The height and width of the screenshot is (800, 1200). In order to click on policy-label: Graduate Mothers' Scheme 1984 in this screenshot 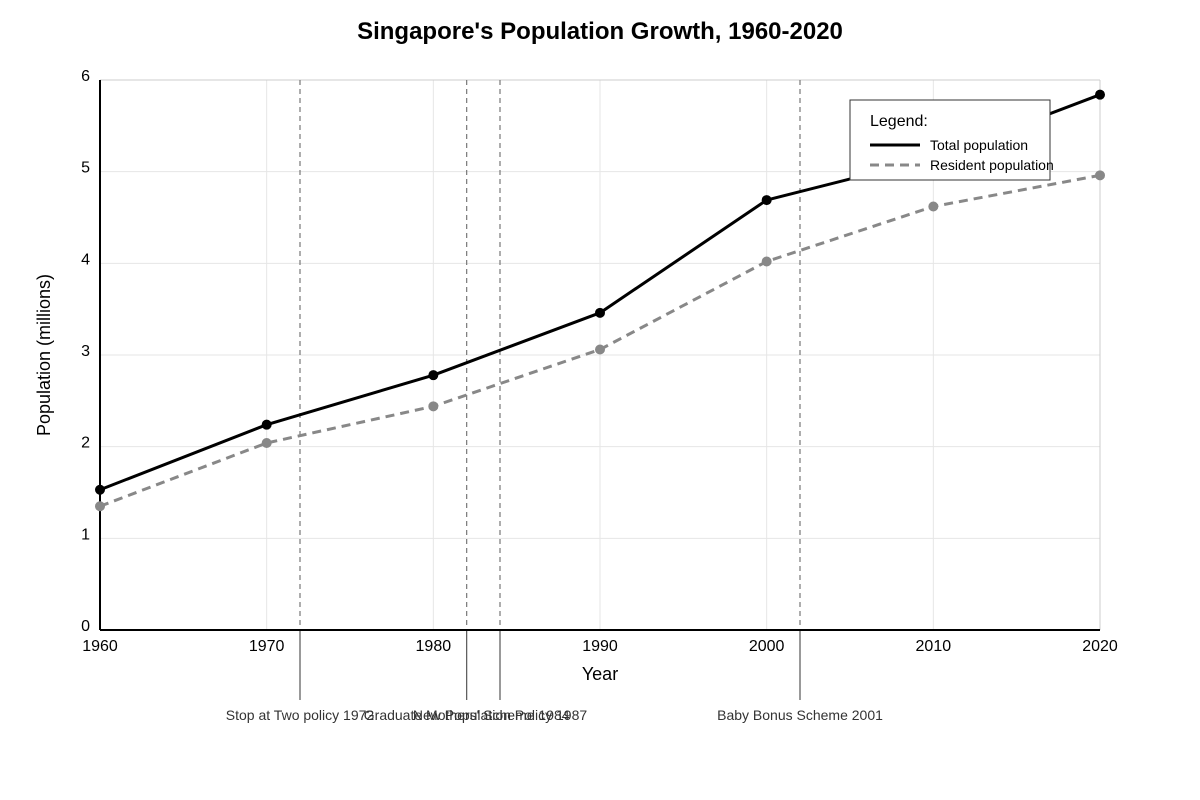, I will do `click(467, 715)`.